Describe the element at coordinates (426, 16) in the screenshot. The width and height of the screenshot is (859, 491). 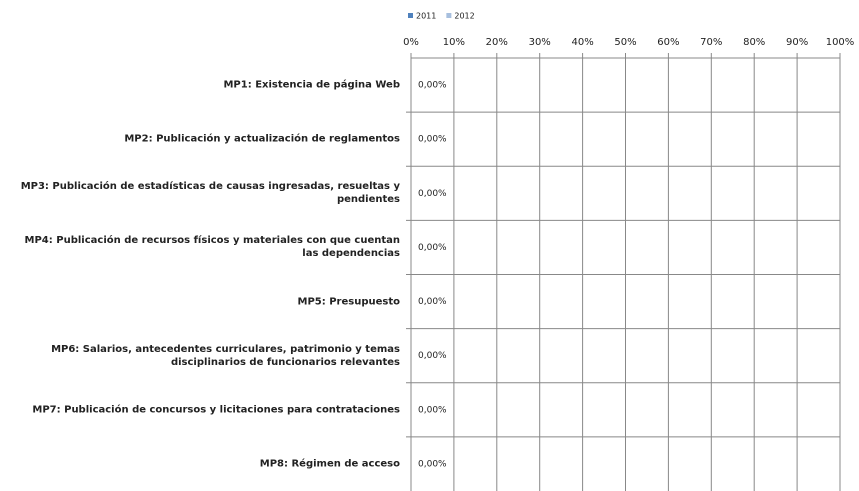
I see `legend-label: 2011` at that location.